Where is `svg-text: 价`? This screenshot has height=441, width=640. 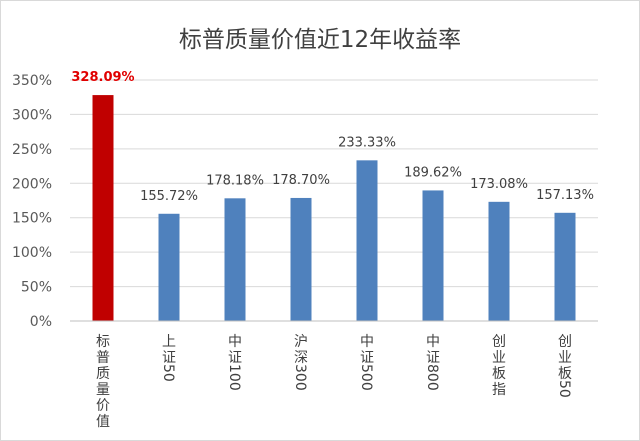 svg-text: 价 is located at coordinates (103, 406).